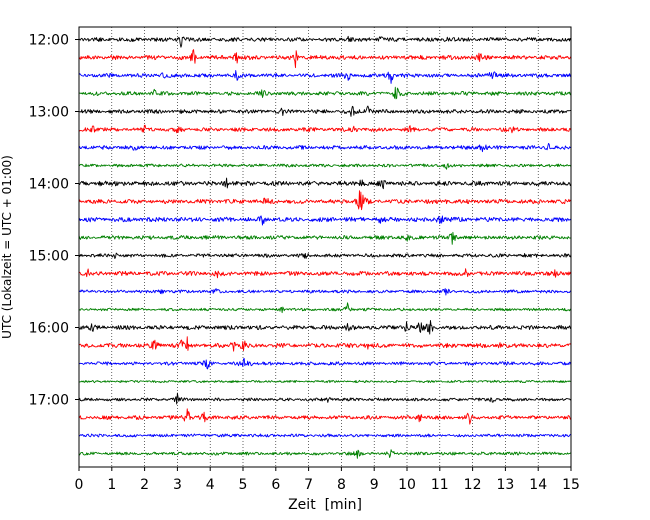 The image size is (650, 520). I want to click on y-tick-label: 17:00, so click(49, 401).